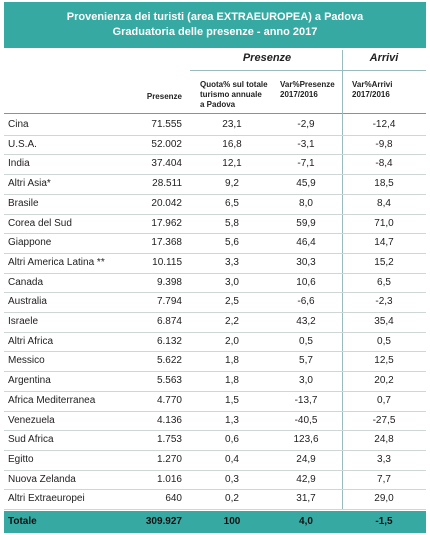  What do you see at coordinates (166, 243) in the screenshot?
I see `cell: 17.368` at bounding box center [166, 243].